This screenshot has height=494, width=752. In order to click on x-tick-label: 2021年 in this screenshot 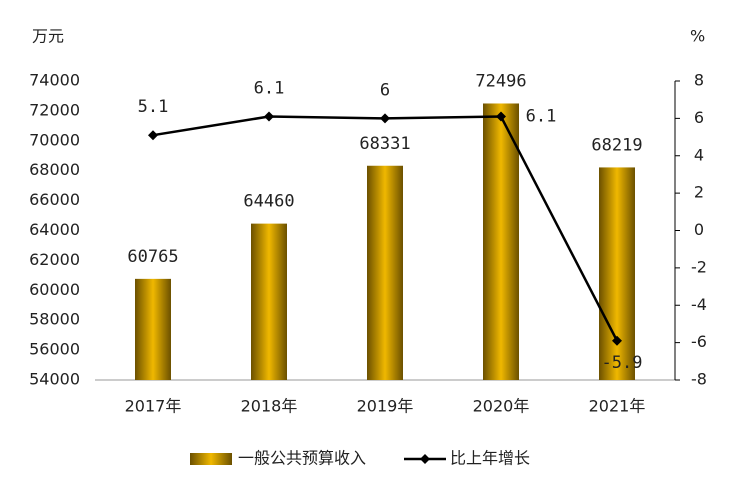, I will do `click(617, 406)`.